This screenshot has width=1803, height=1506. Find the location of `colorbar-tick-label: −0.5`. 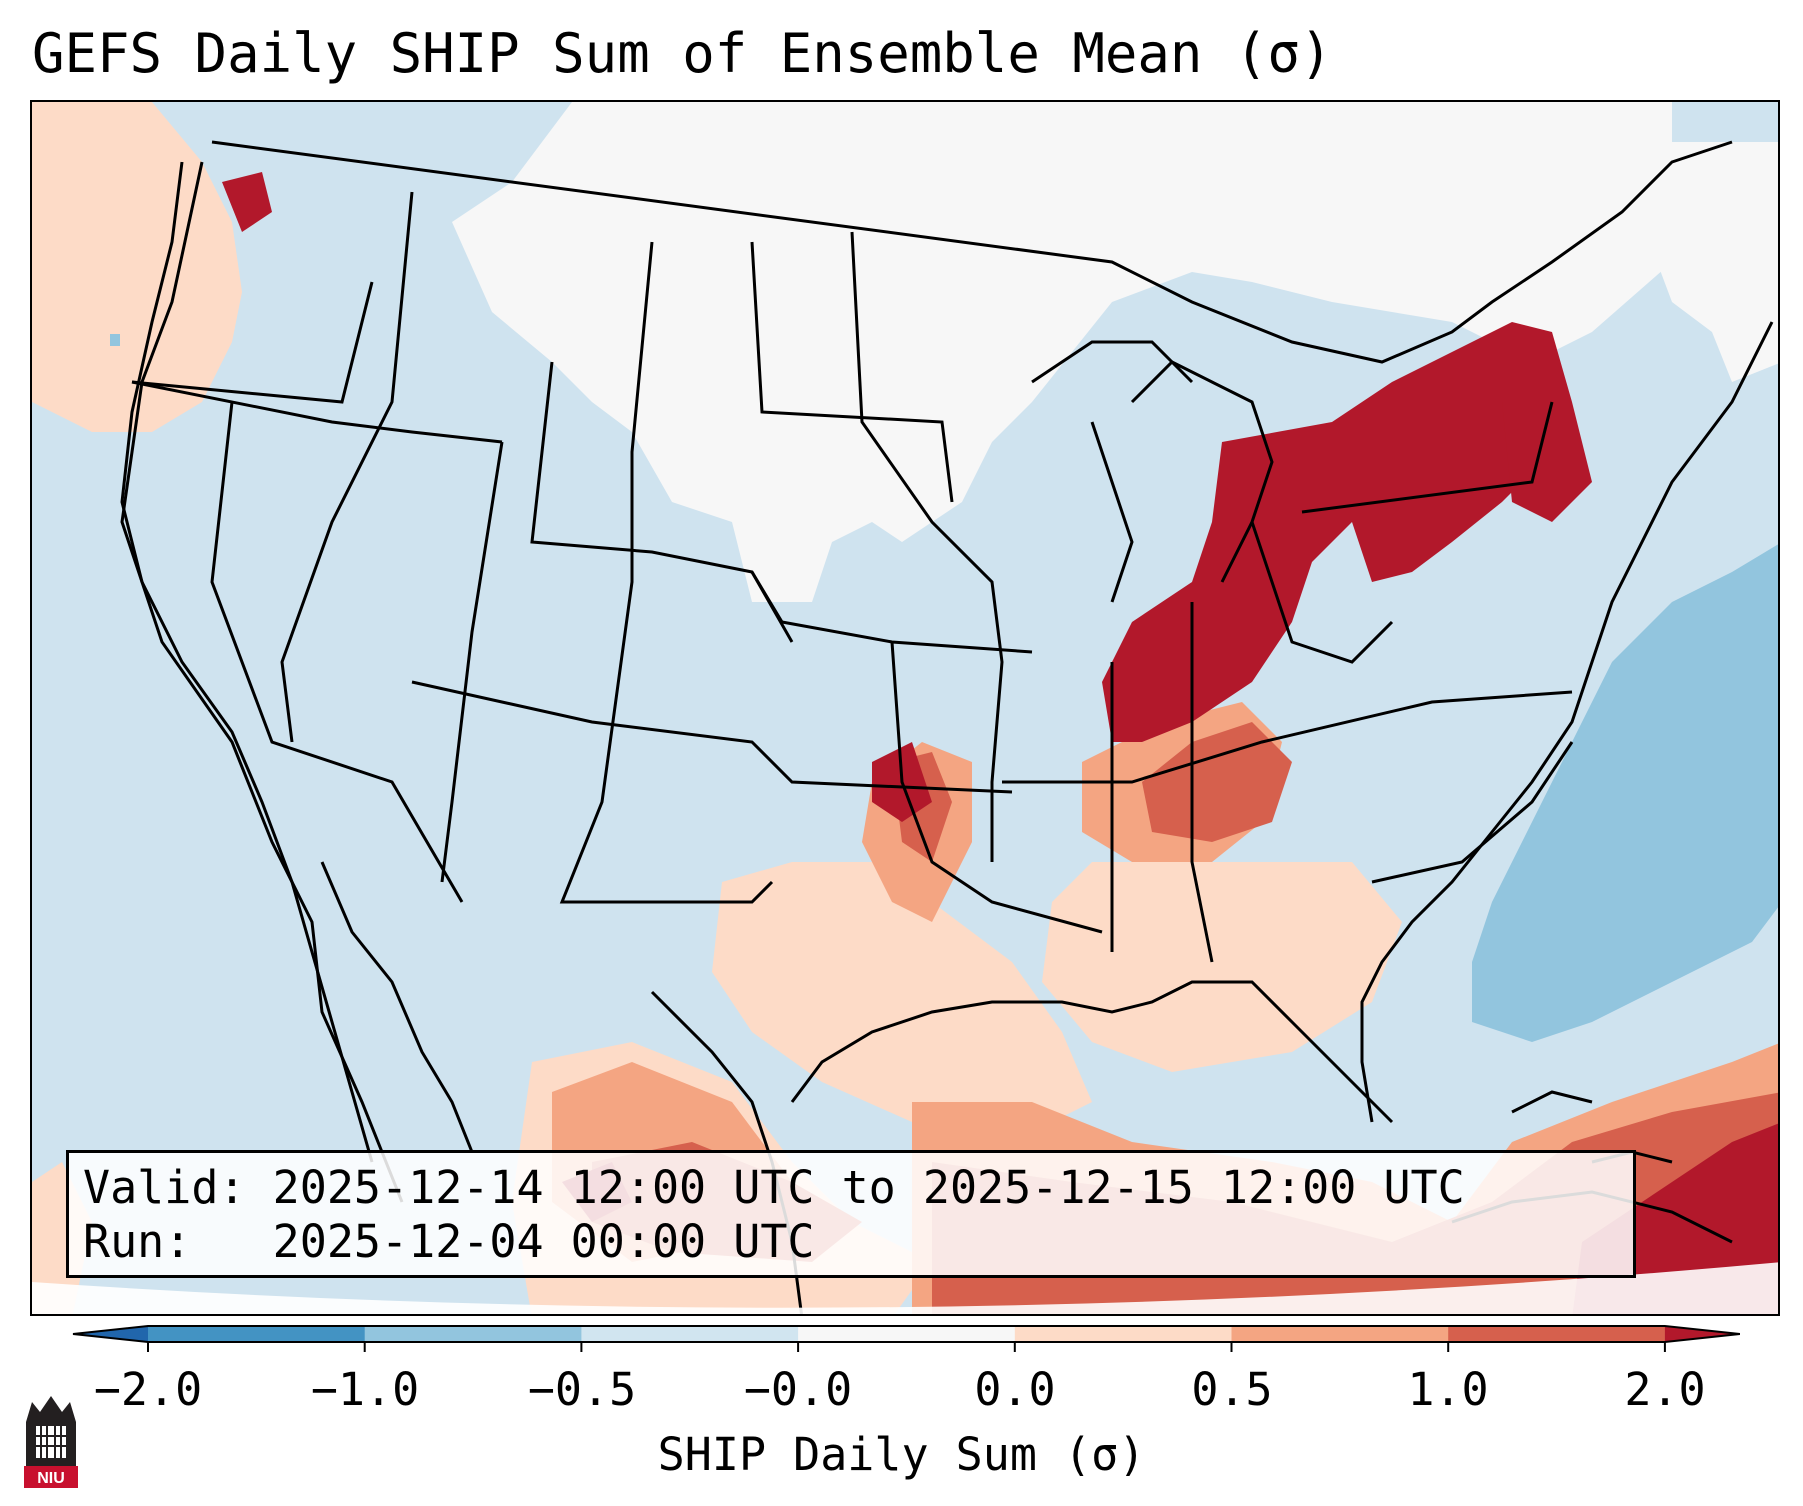

colorbar-tick-label: −0.5 is located at coordinates (582, 1389).